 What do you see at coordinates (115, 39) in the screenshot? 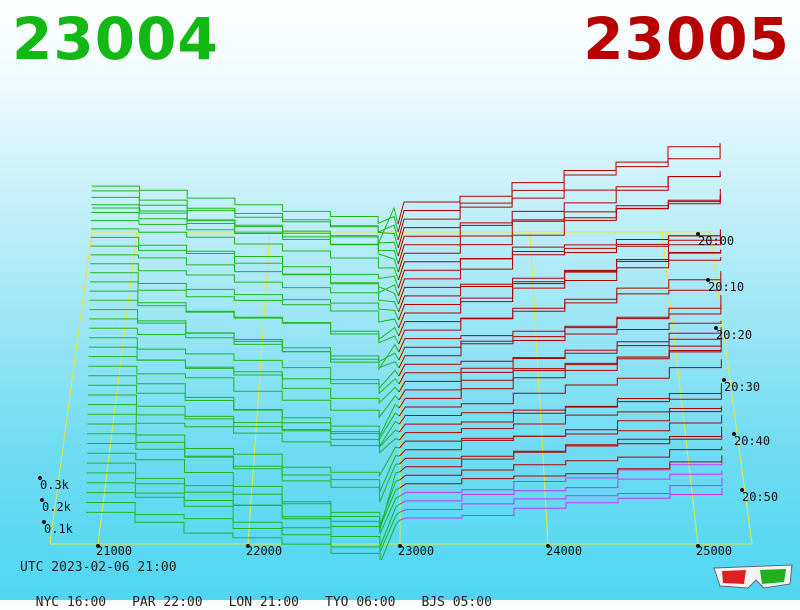
I see `left-series-title: 23004` at bounding box center [115, 39].